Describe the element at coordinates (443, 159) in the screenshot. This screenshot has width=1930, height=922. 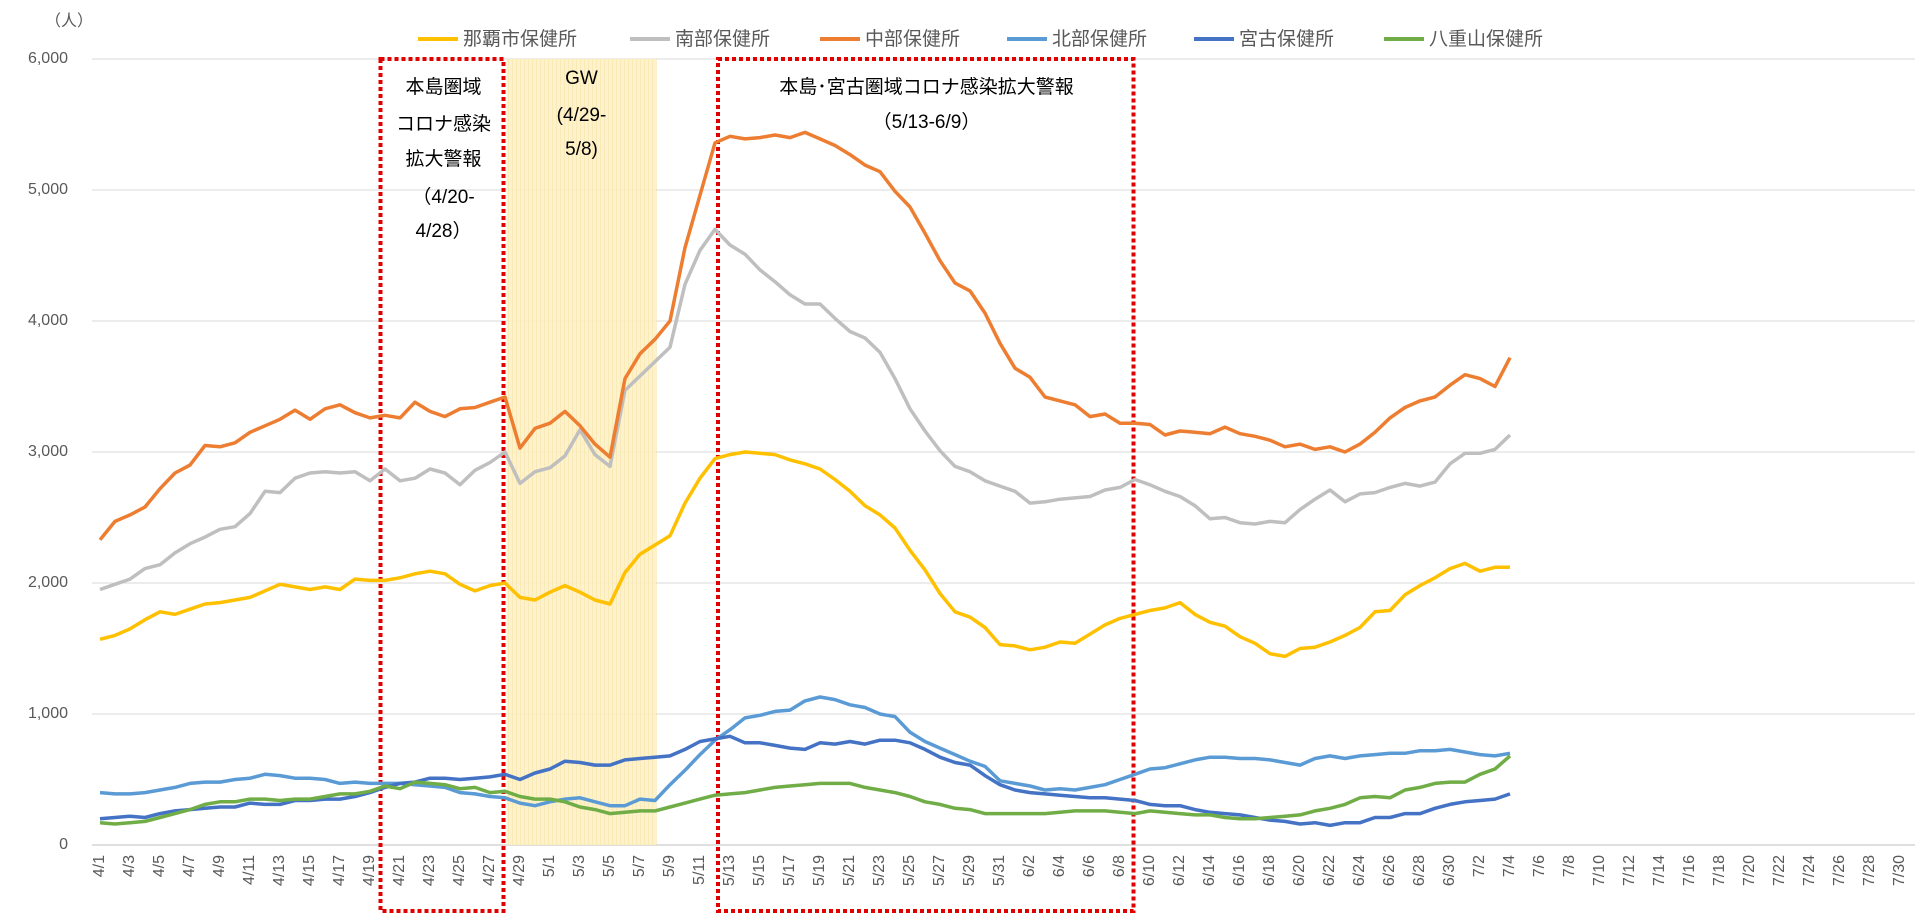
I see `annotation: 拡大警報` at that location.